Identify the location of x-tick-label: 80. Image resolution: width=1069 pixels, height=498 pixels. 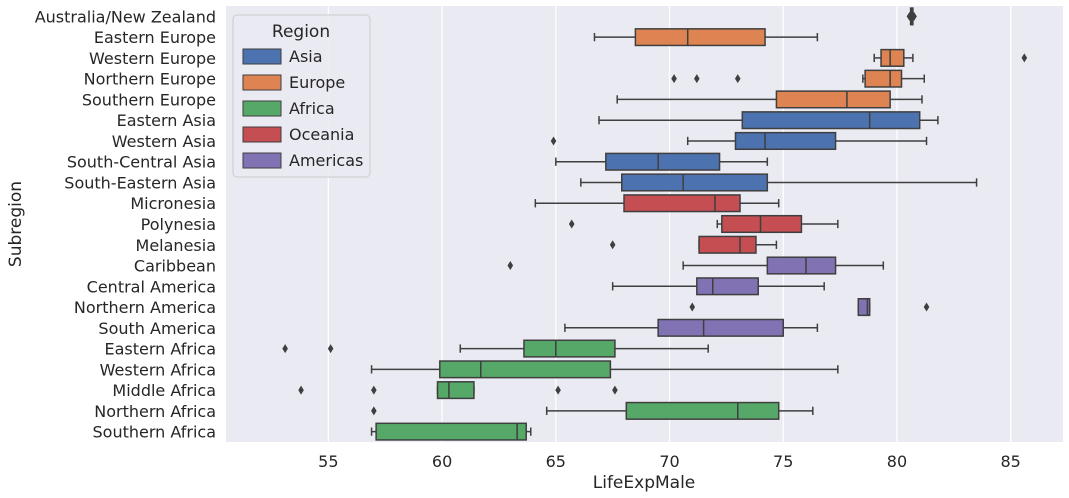
(897, 461).